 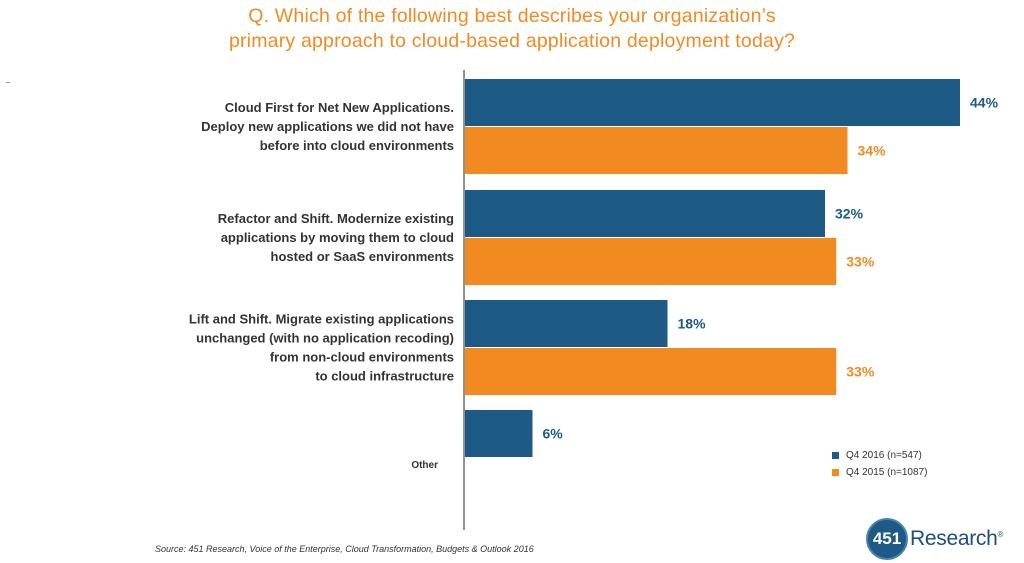 I want to click on legend-swatch-q4-2015, so click(x=835, y=472).